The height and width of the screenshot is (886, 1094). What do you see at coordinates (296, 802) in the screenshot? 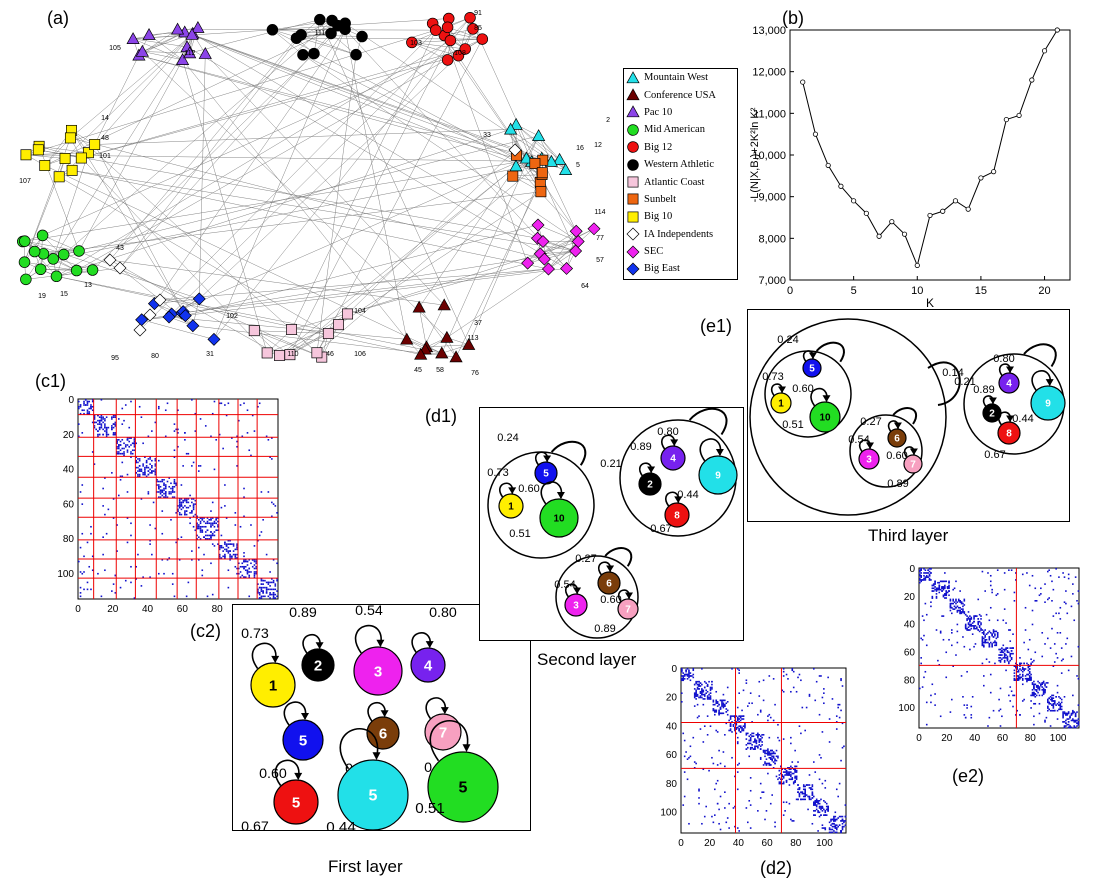
I see `cluster-number: 5` at bounding box center [296, 802].